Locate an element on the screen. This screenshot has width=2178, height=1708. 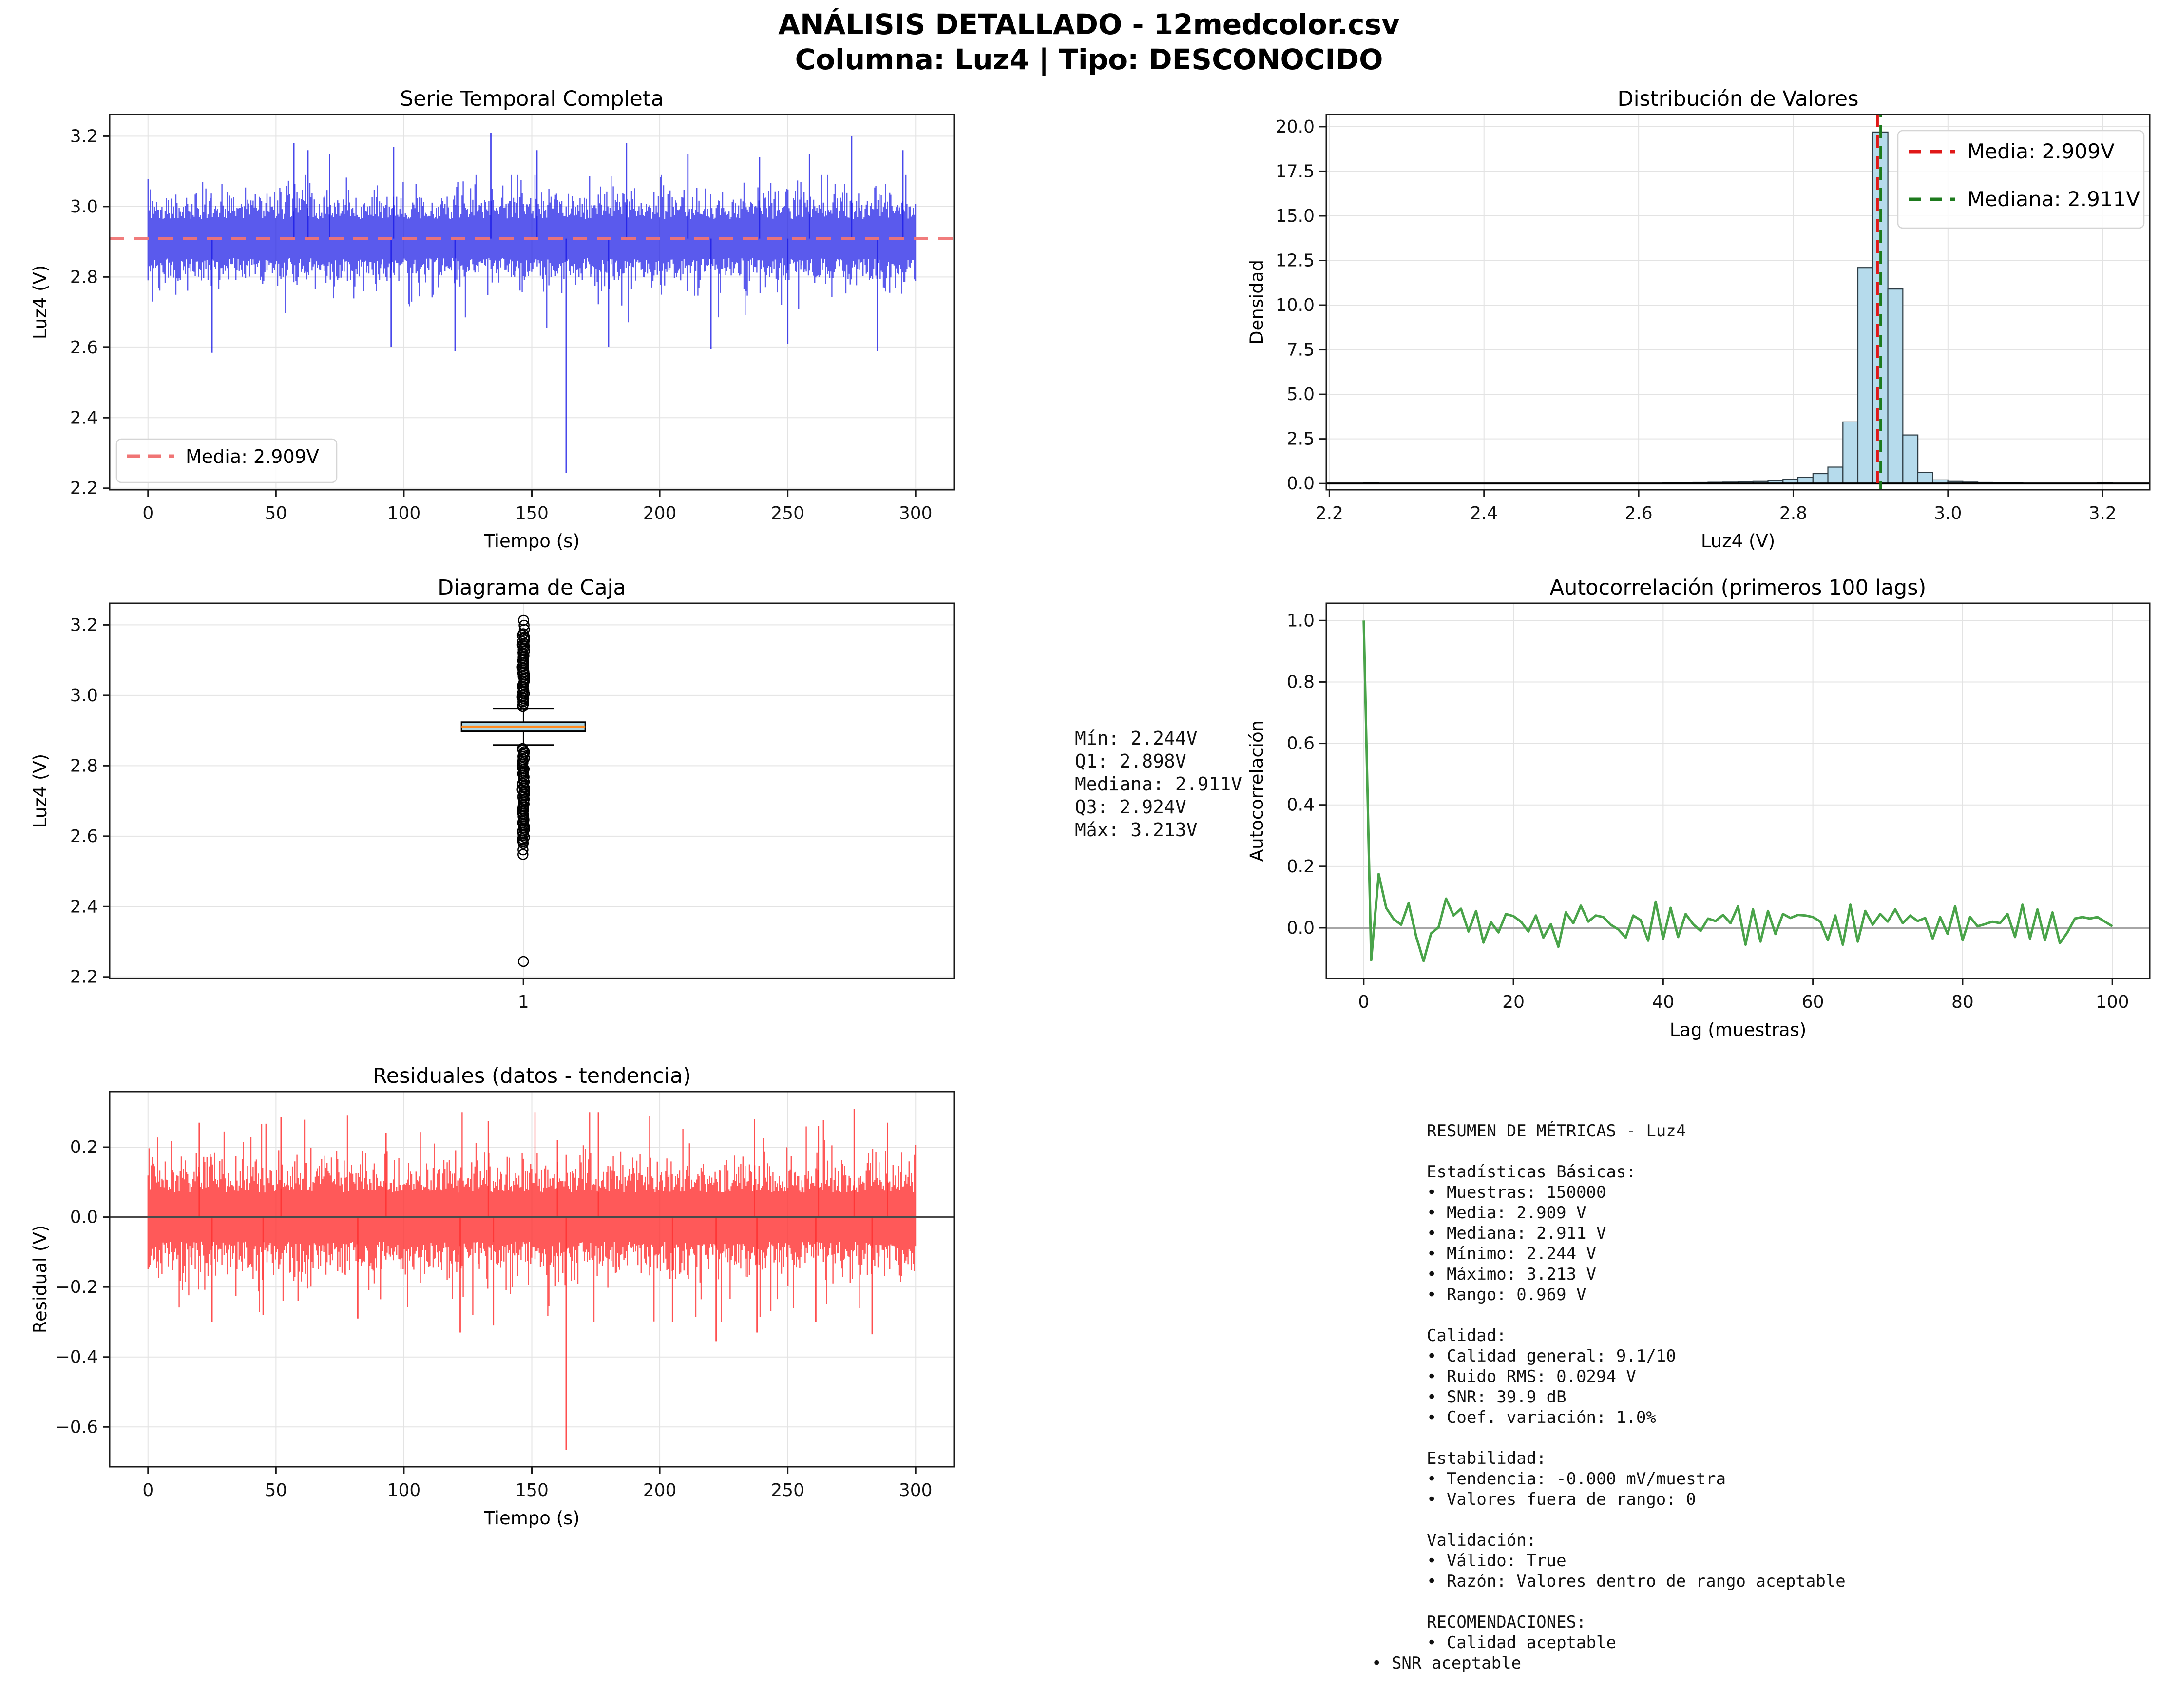
histogram-legend-label: Media: 2.909V is located at coordinates (2041, 151).